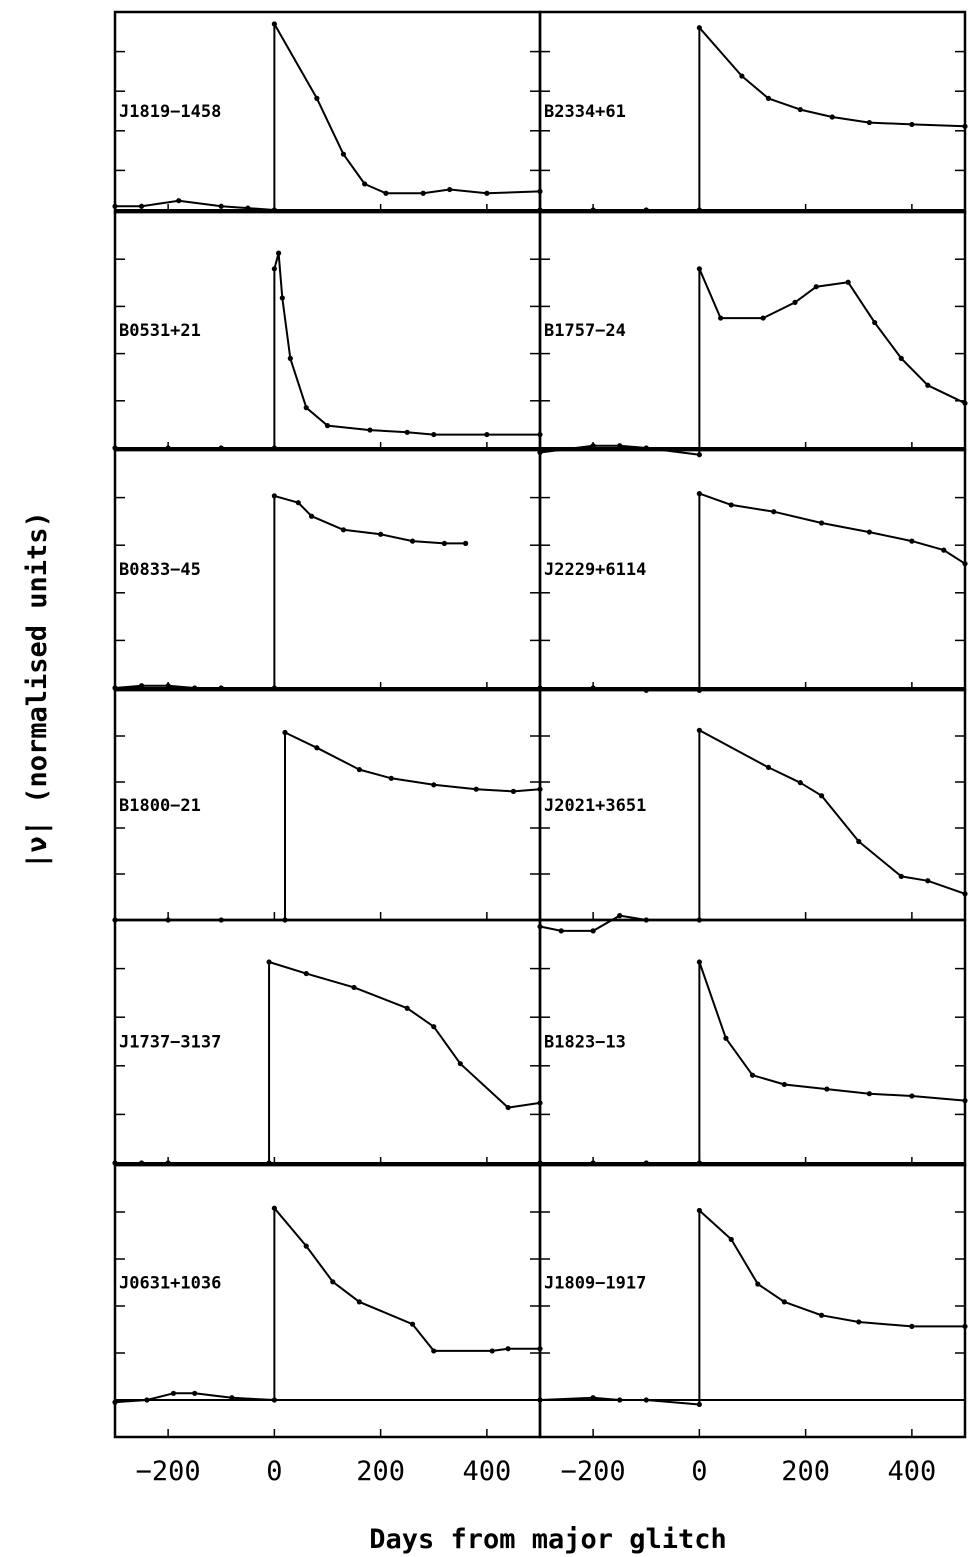  I want to click on panel: J0631+1036, so click(327, 1301).